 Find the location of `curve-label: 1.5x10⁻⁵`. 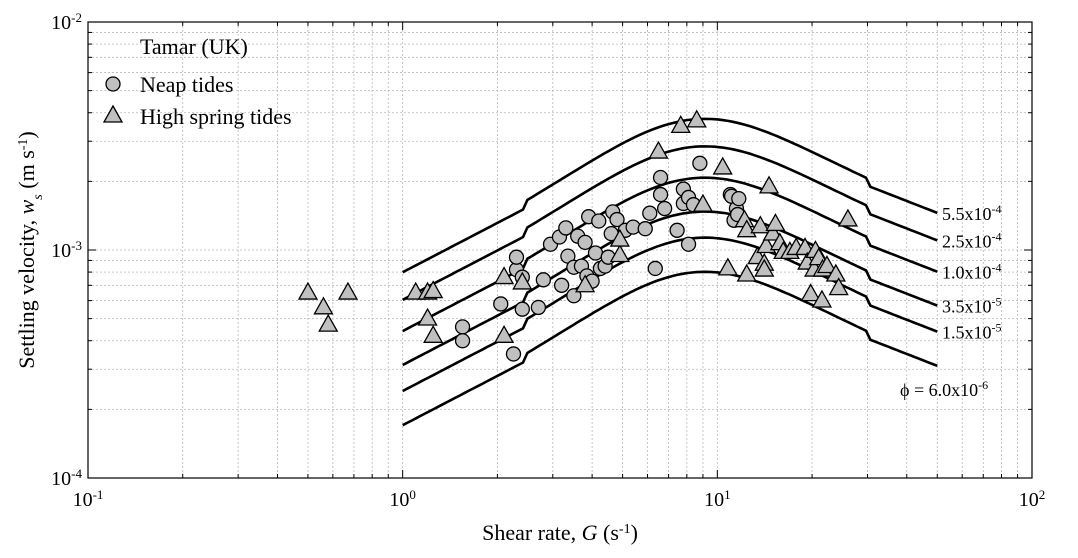

curve-label: 1.5x10⁻⁵ is located at coordinates (972, 332).